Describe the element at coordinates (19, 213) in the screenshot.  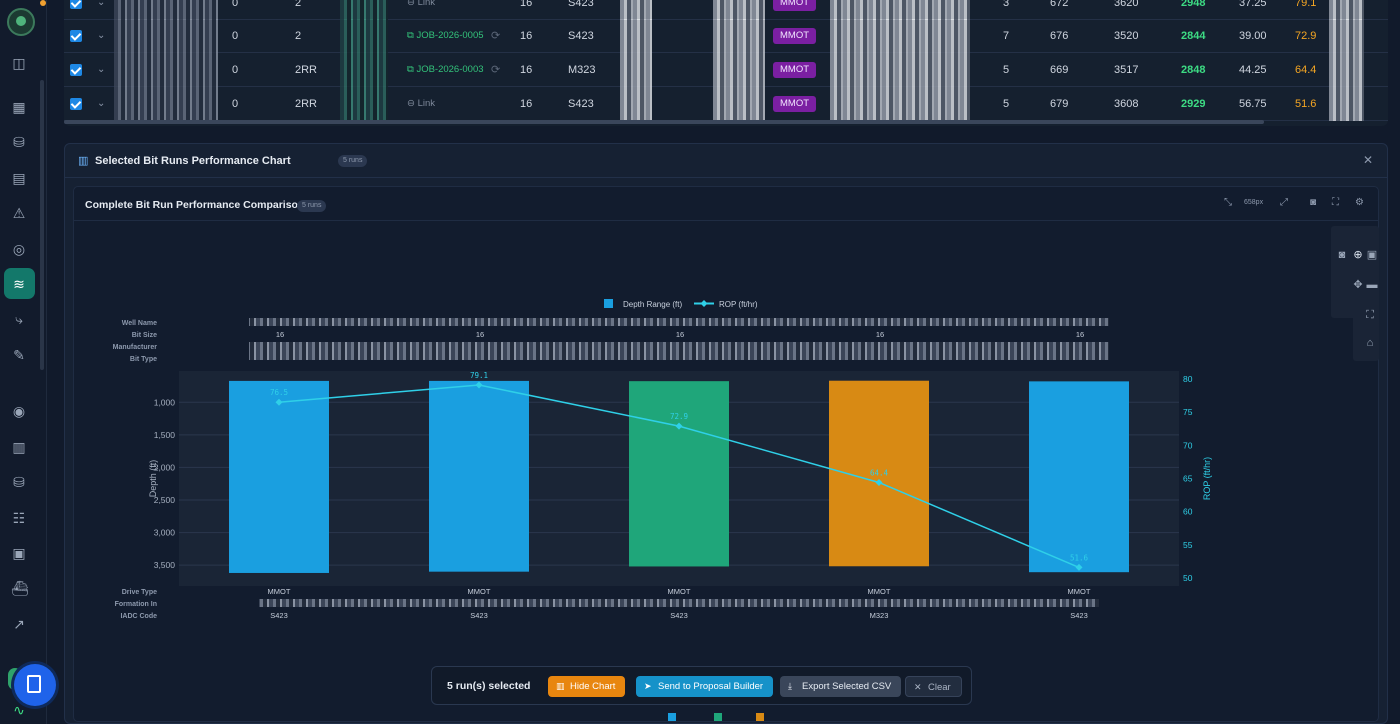
I see `alert-icon: ⚠` at that location.